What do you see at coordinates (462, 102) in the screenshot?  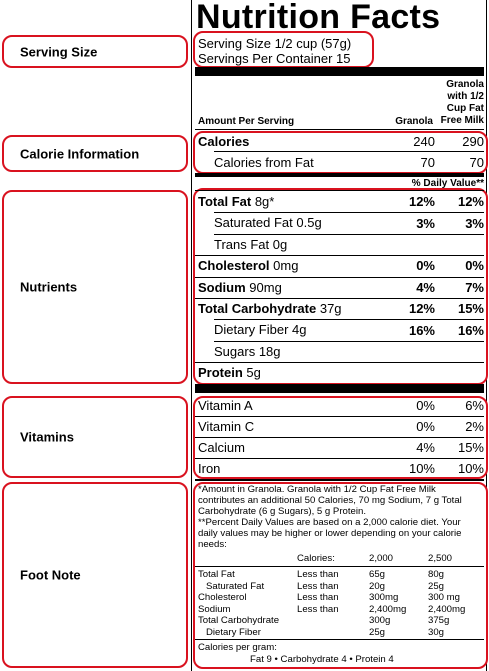 I see `col2-header: Granola with 1/2 Cup Fat Free Milk` at bounding box center [462, 102].